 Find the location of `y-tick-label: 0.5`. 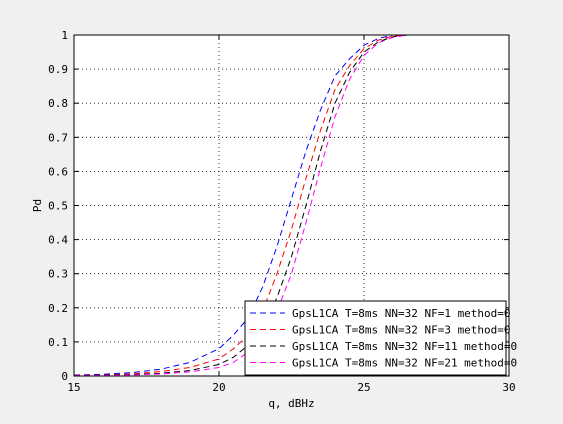

y-tick-label: 0.5 is located at coordinates (58, 206).